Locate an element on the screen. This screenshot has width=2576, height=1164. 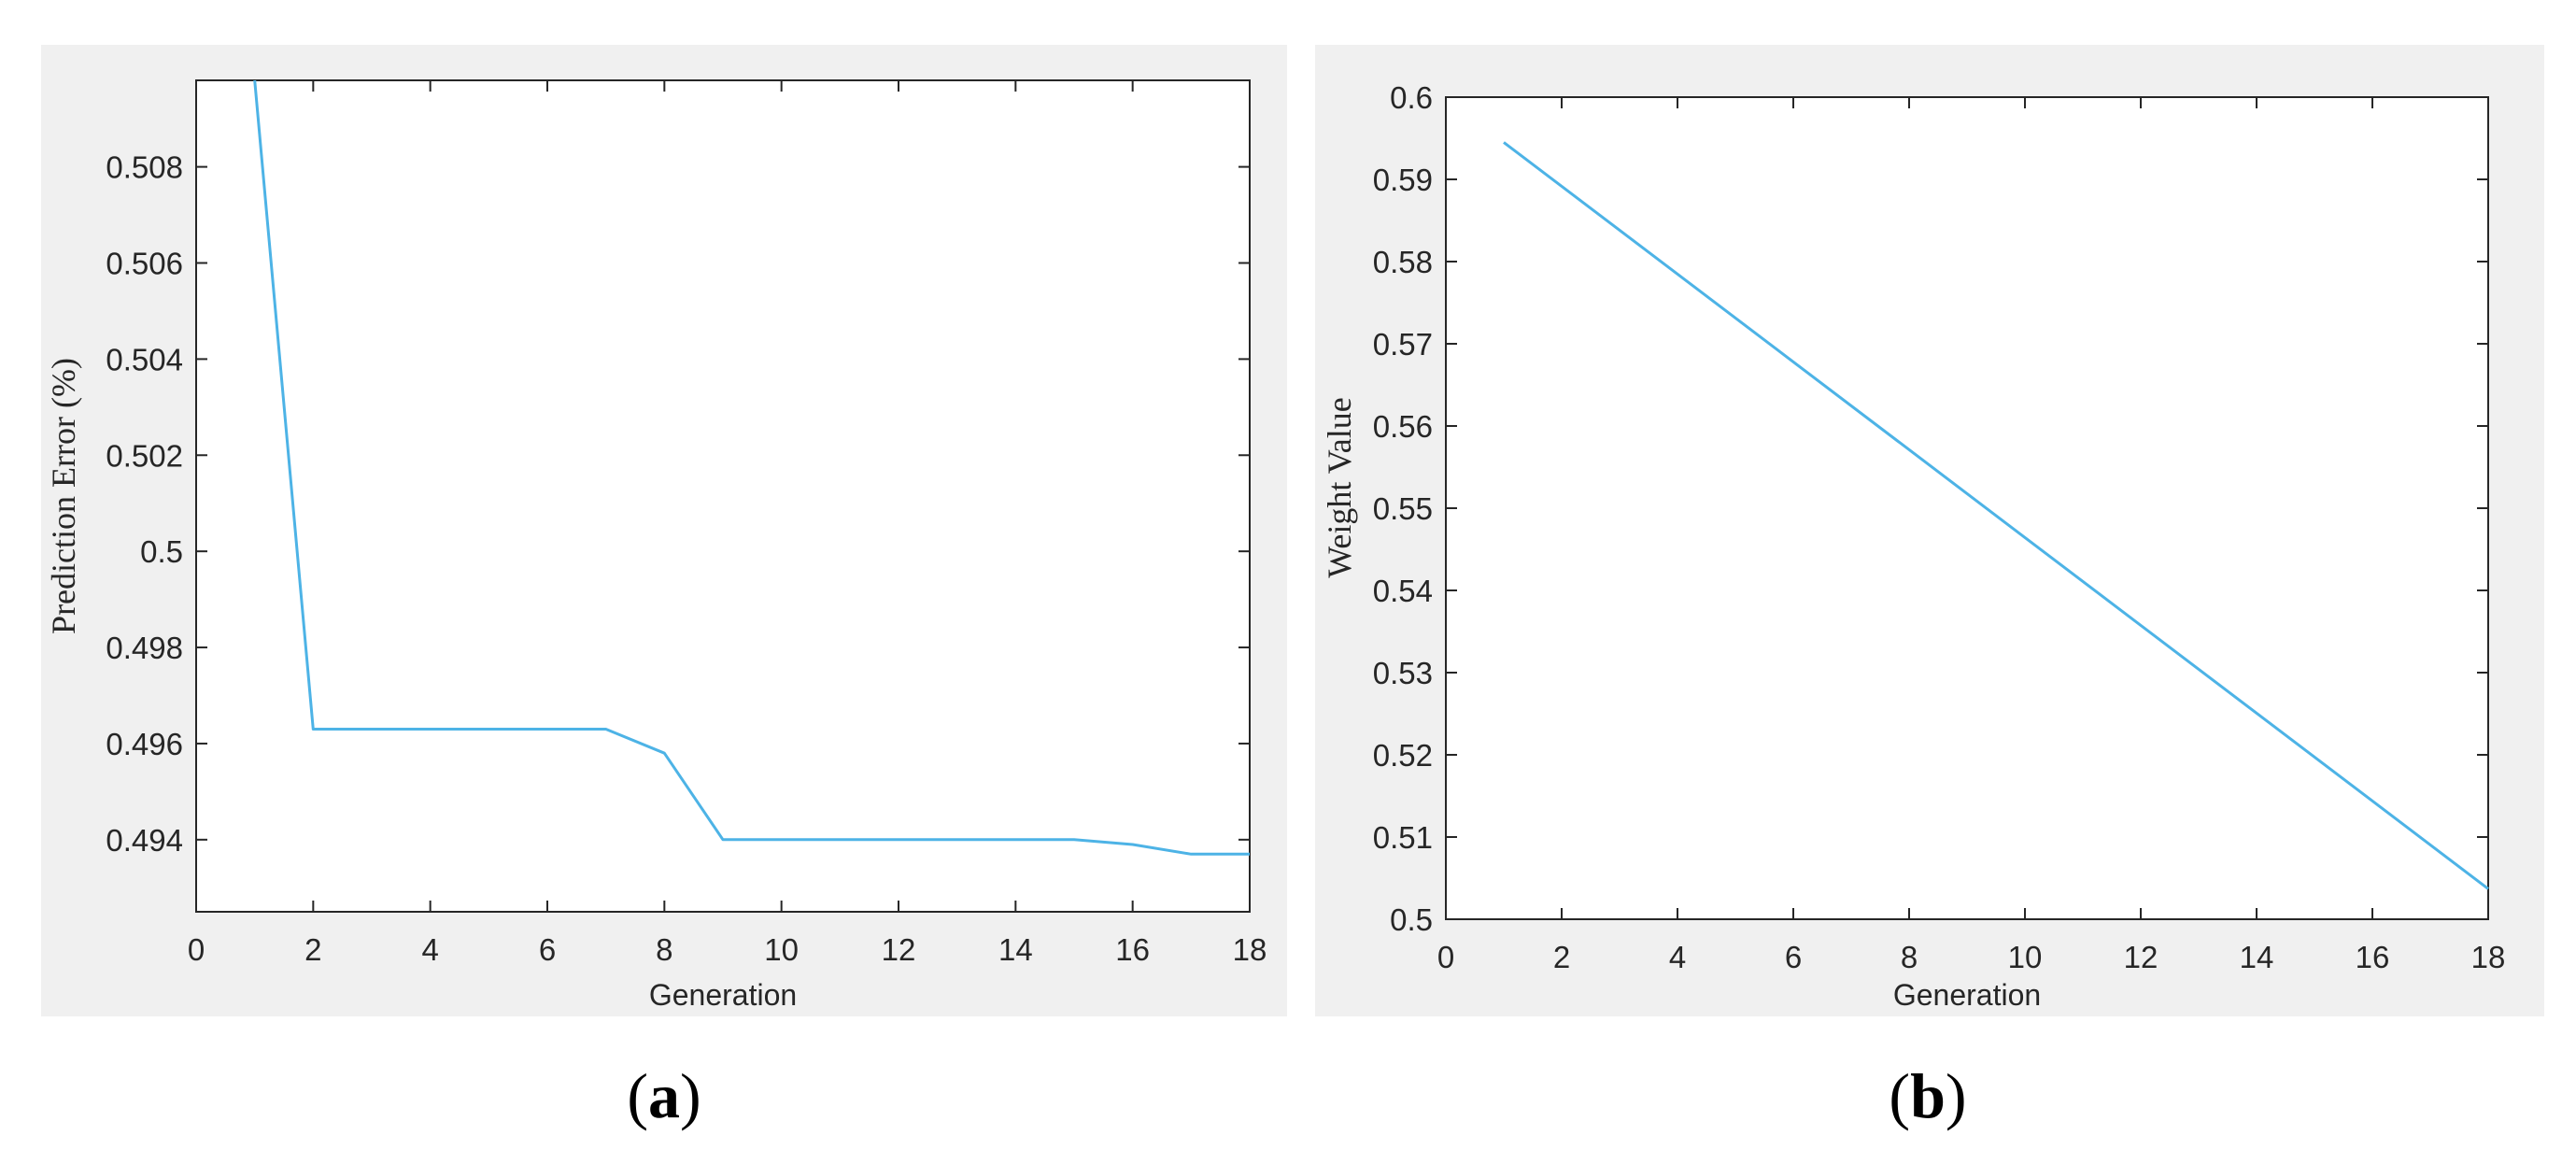
panel-b-x-tick-label: 12 is located at coordinates (2141, 957).